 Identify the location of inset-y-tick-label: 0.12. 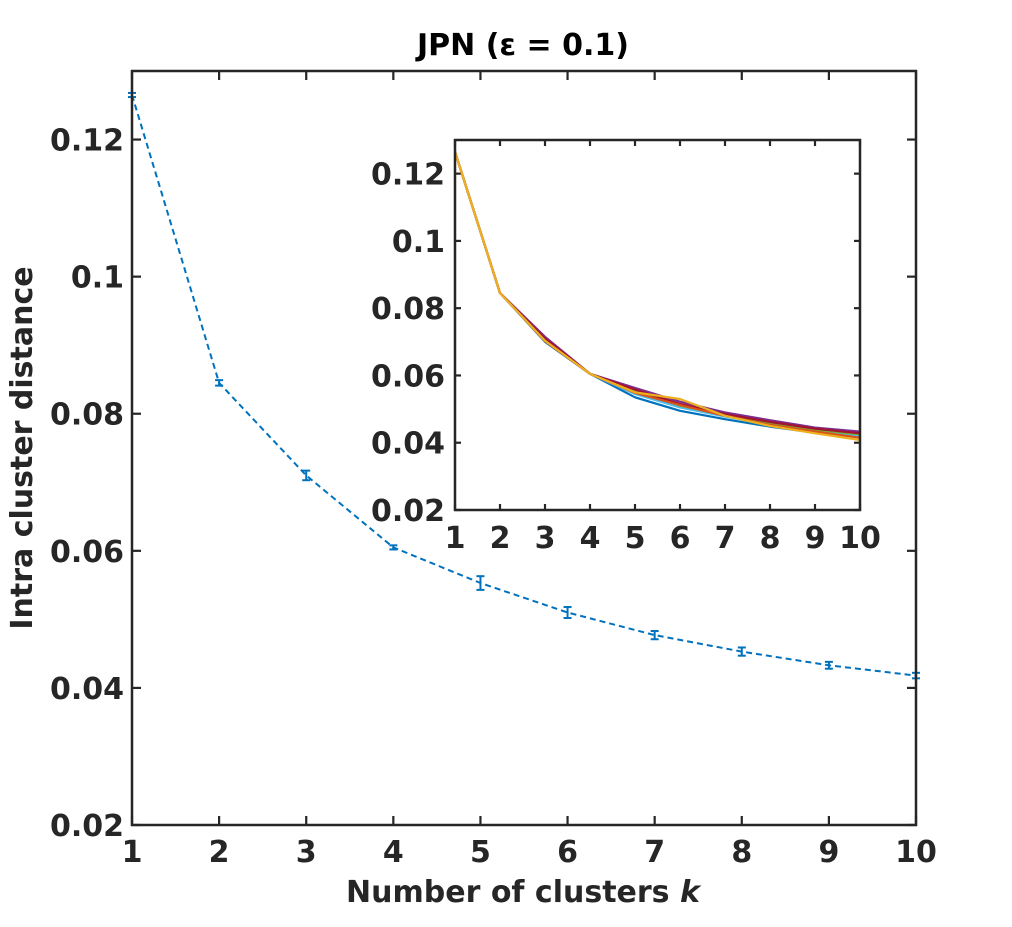
(408, 175).